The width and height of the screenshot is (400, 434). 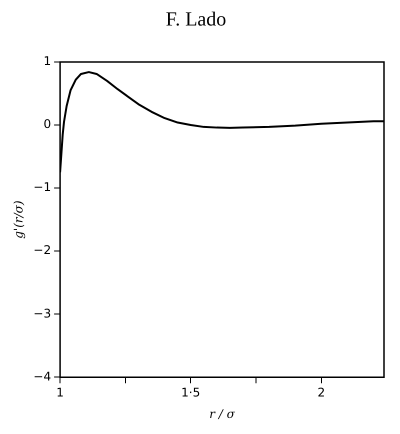 I want to click on y-tick-label: −3, so click(x=42, y=313).